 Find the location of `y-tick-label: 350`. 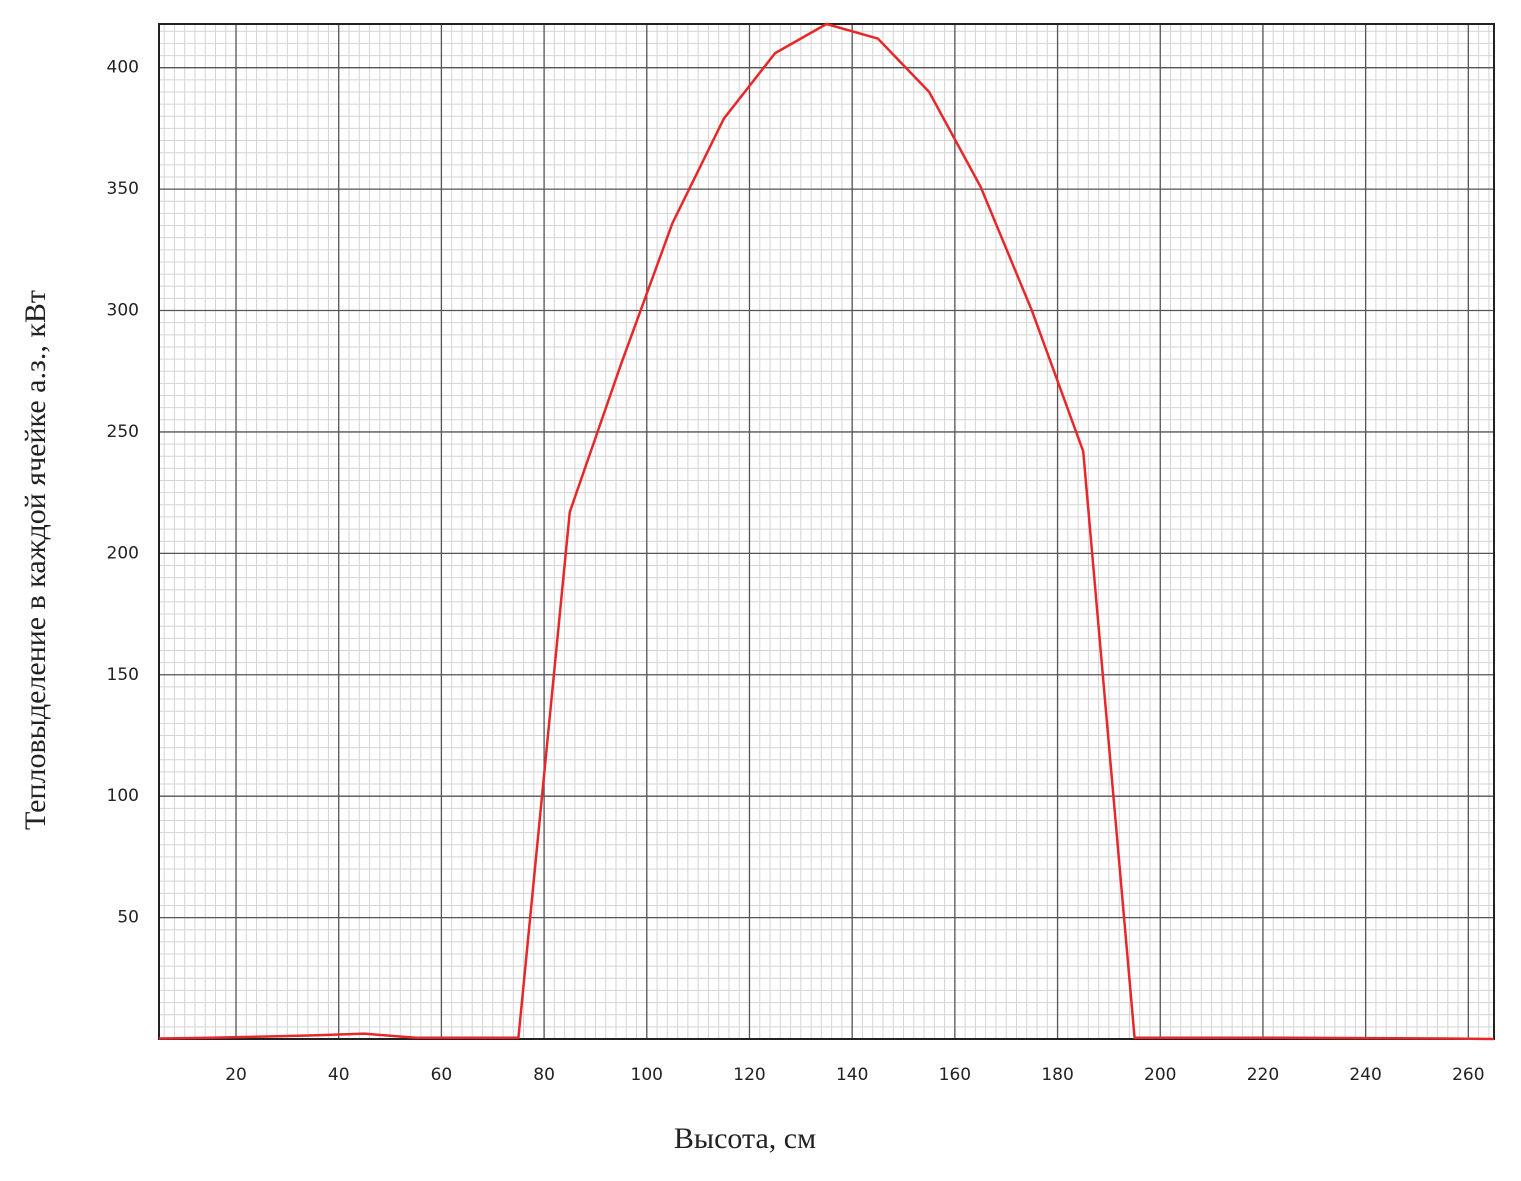

y-tick-label: 350 is located at coordinates (123, 189).